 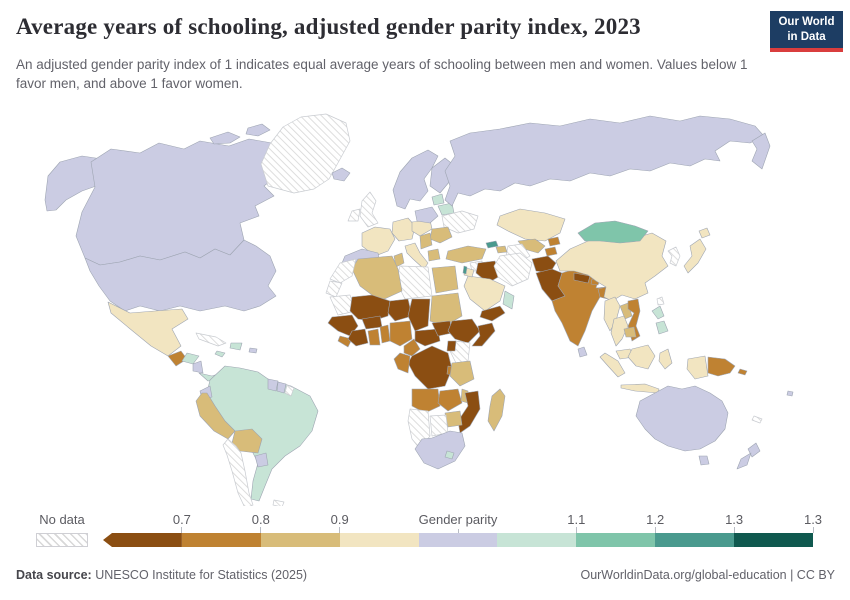 I want to click on country-morocco, so click(x=343, y=271).